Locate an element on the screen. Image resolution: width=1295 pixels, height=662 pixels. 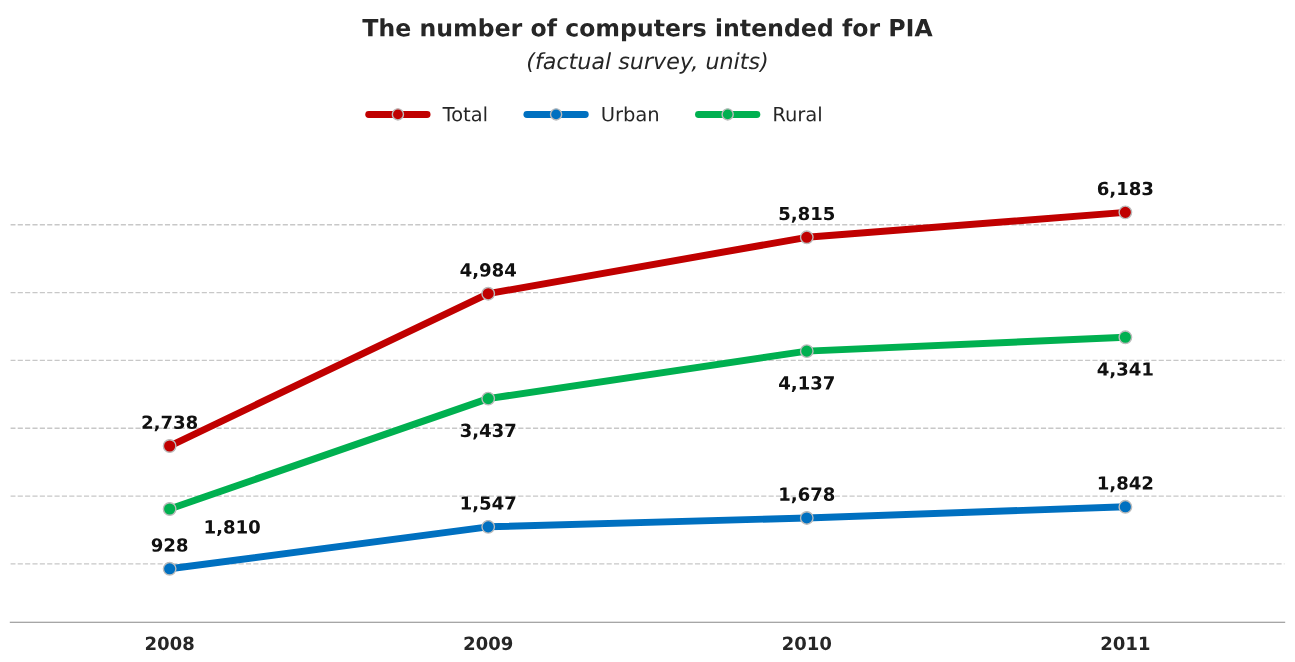
data-label: 1,678 is located at coordinates (807, 495).